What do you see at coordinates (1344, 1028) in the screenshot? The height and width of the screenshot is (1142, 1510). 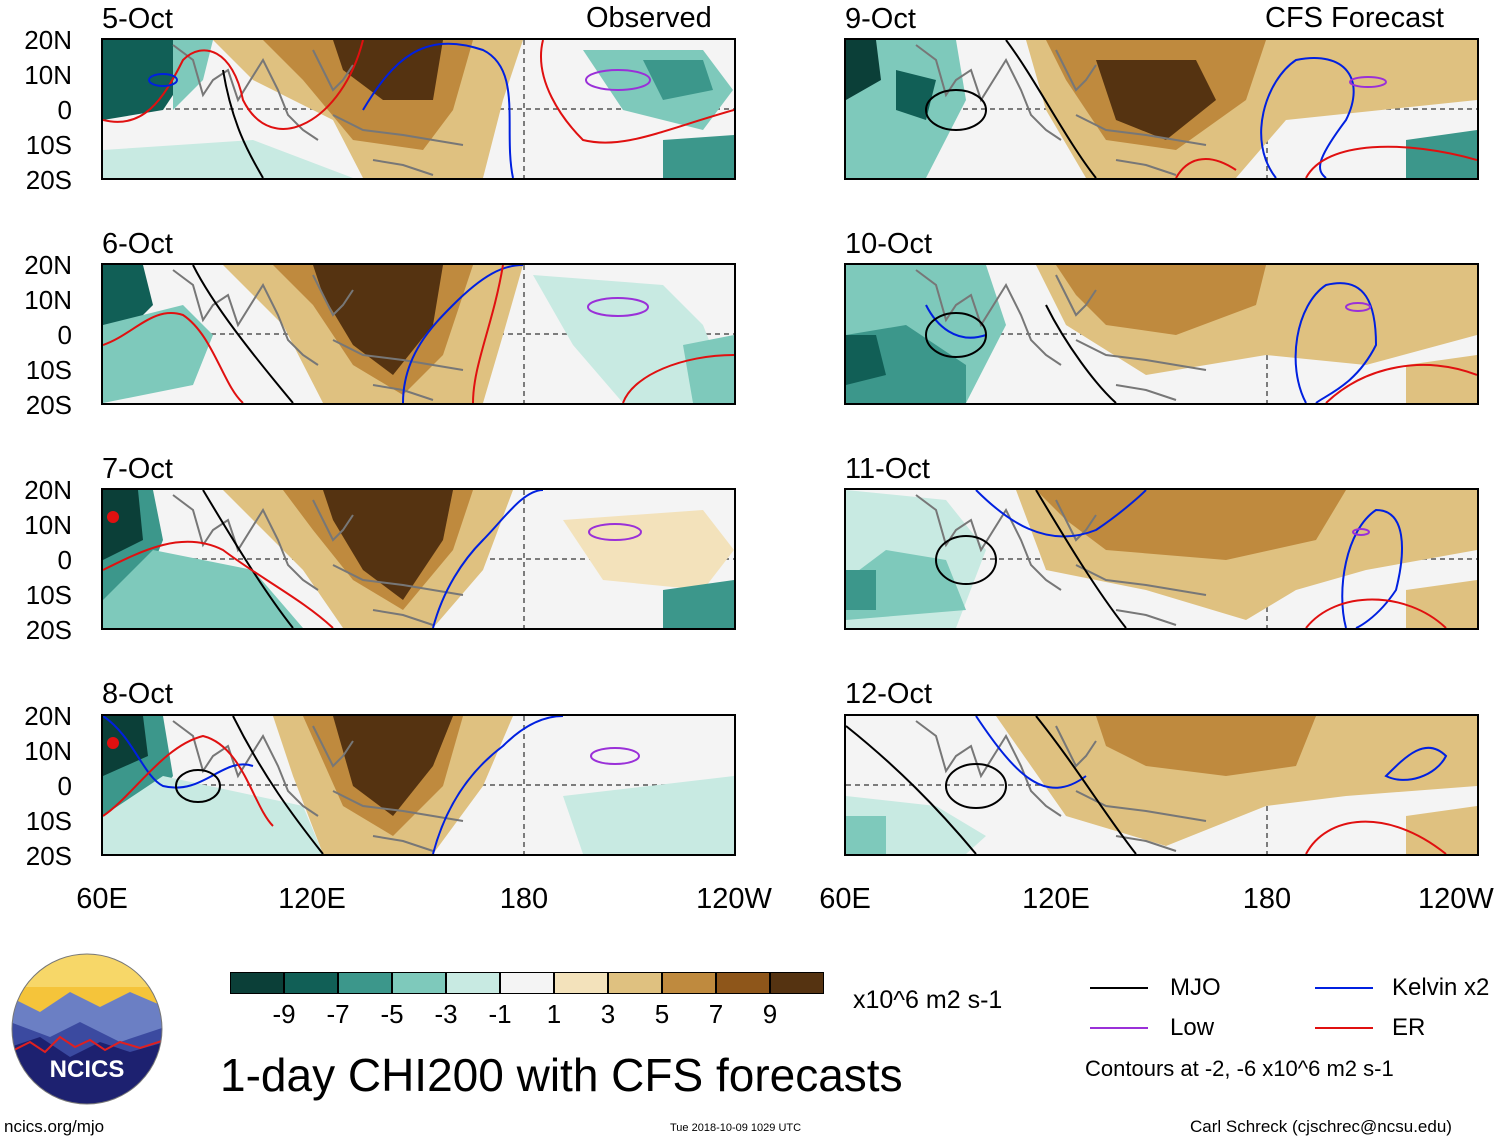 I see `legend-line-er` at bounding box center [1344, 1028].